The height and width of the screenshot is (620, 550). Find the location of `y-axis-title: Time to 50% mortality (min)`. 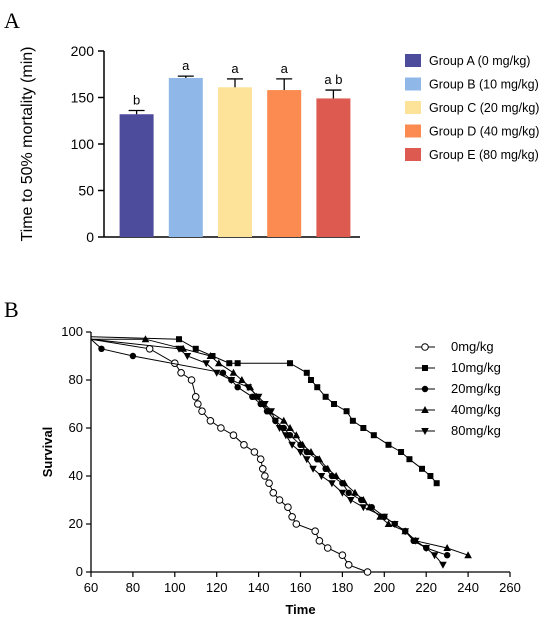

y-axis-title: Time to 50% mortality (min) is located at coordinates (27, 144).